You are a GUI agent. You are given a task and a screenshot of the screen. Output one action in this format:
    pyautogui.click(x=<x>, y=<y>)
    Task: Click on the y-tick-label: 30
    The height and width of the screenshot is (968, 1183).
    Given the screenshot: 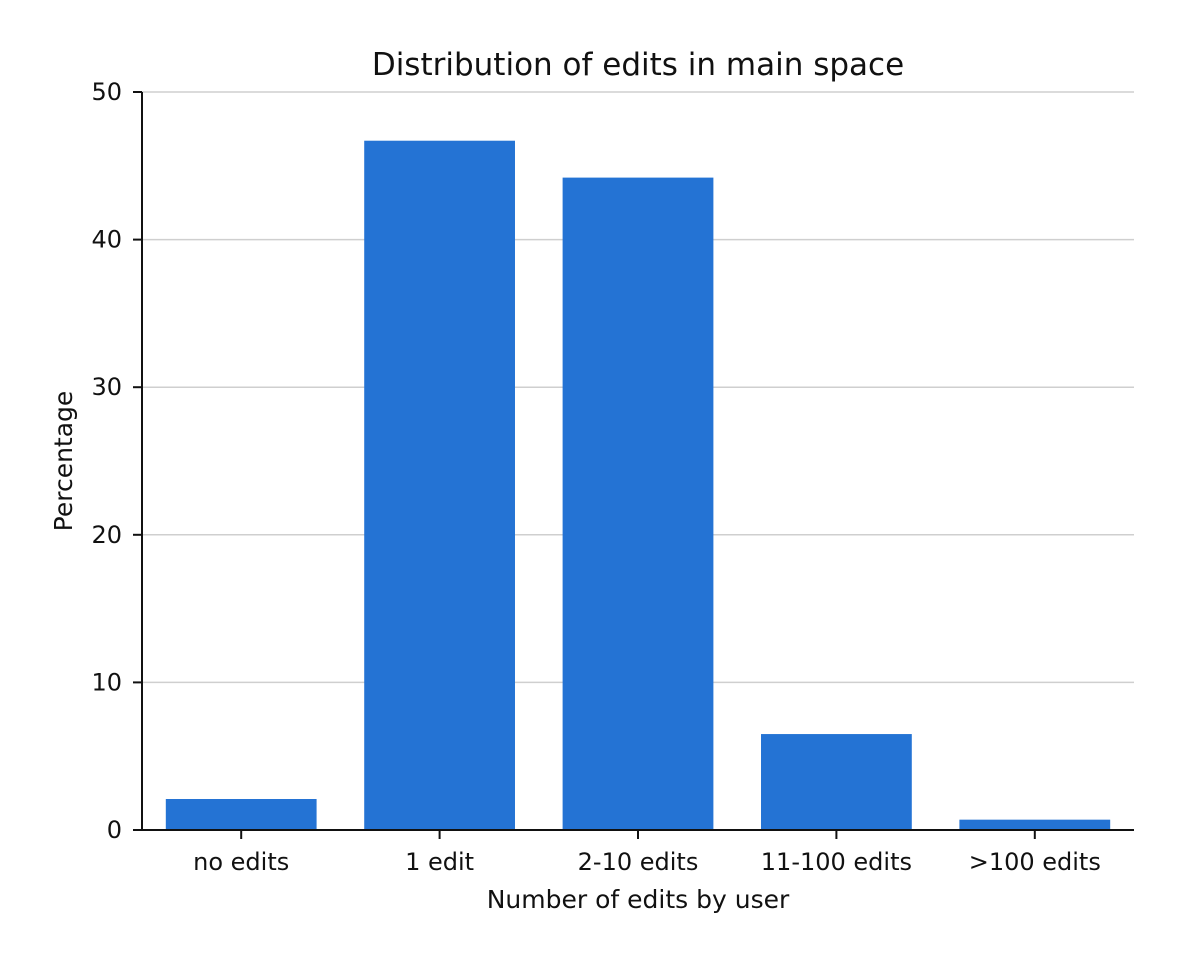 What is the action you would take?
    pyautogui.click(x=106, y=387)
    